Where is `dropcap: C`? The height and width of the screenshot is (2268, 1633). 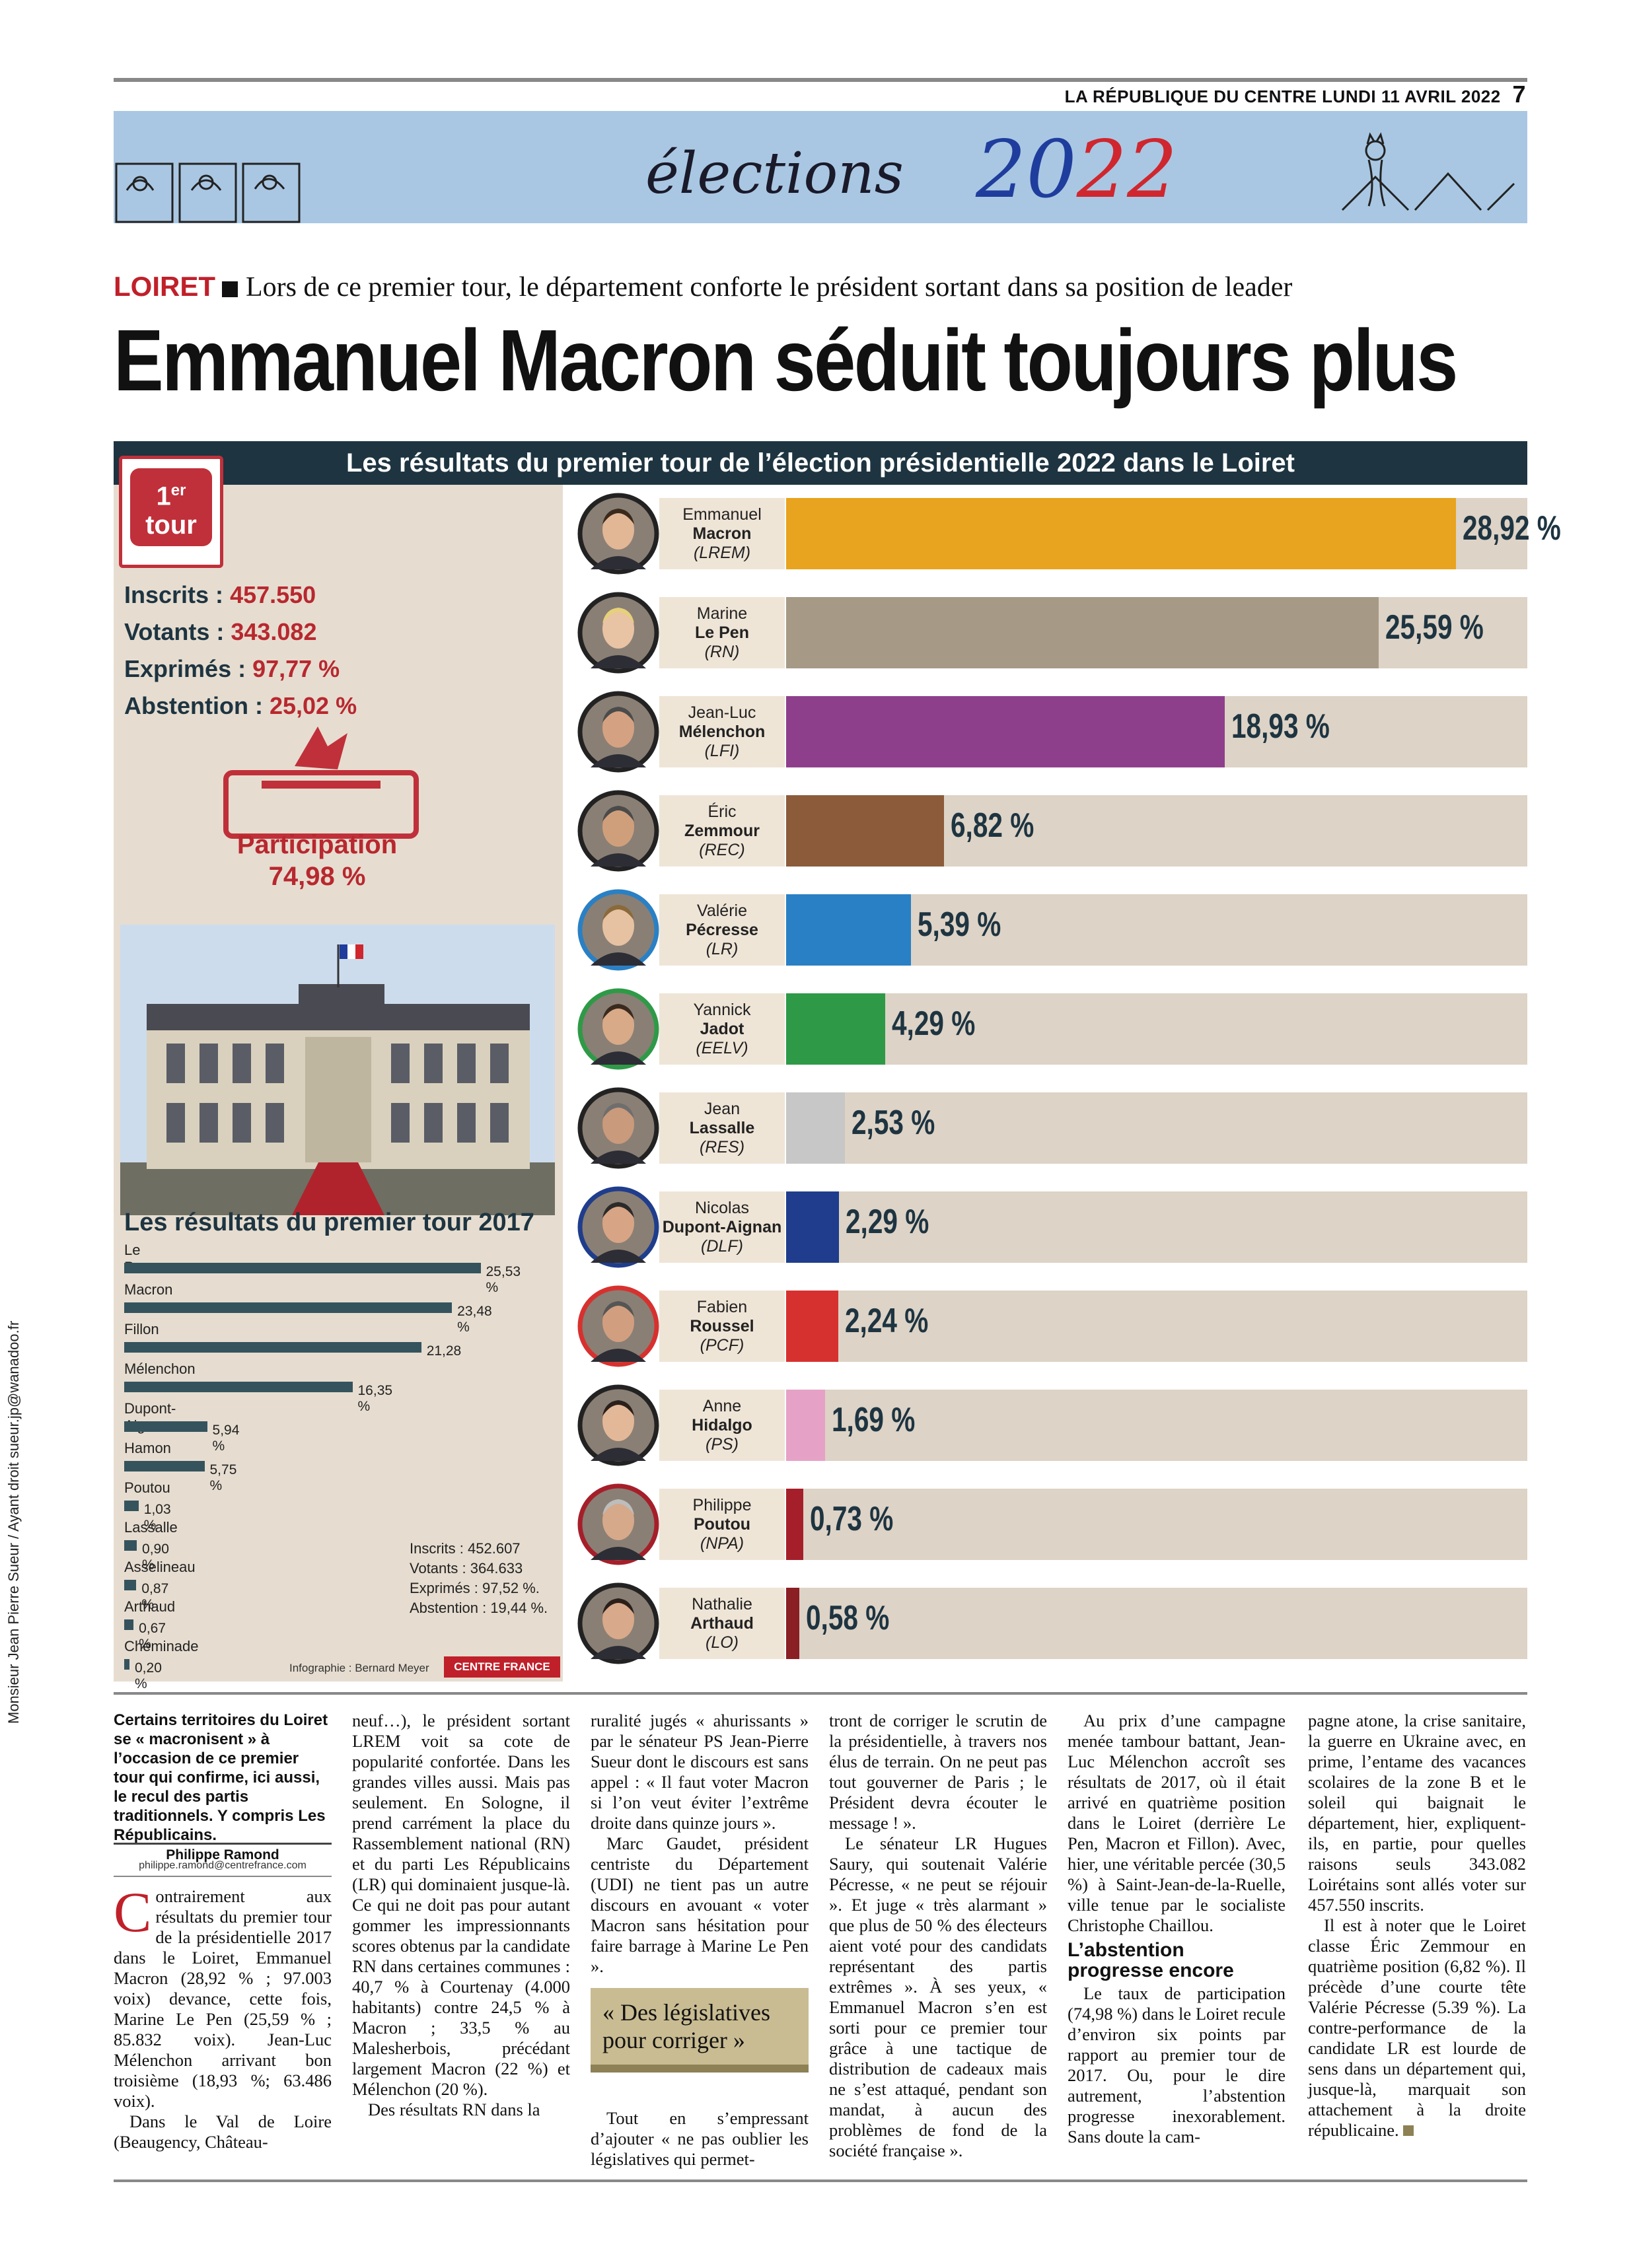 dropcap: C is located at coordinates (133, 1912).